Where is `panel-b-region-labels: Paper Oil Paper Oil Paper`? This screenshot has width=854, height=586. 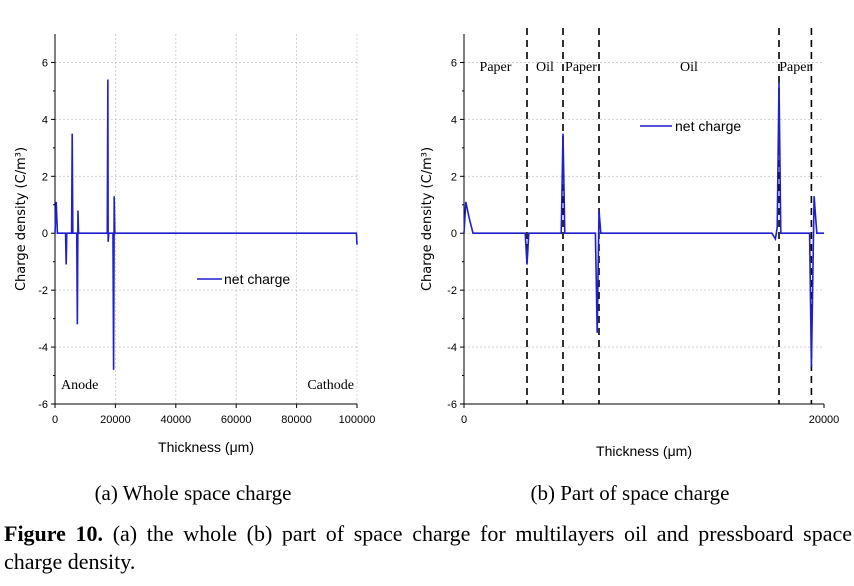 panel-b-region-labels: Paper Oil Paper Oil Paper is located at coordinates (646, 67).